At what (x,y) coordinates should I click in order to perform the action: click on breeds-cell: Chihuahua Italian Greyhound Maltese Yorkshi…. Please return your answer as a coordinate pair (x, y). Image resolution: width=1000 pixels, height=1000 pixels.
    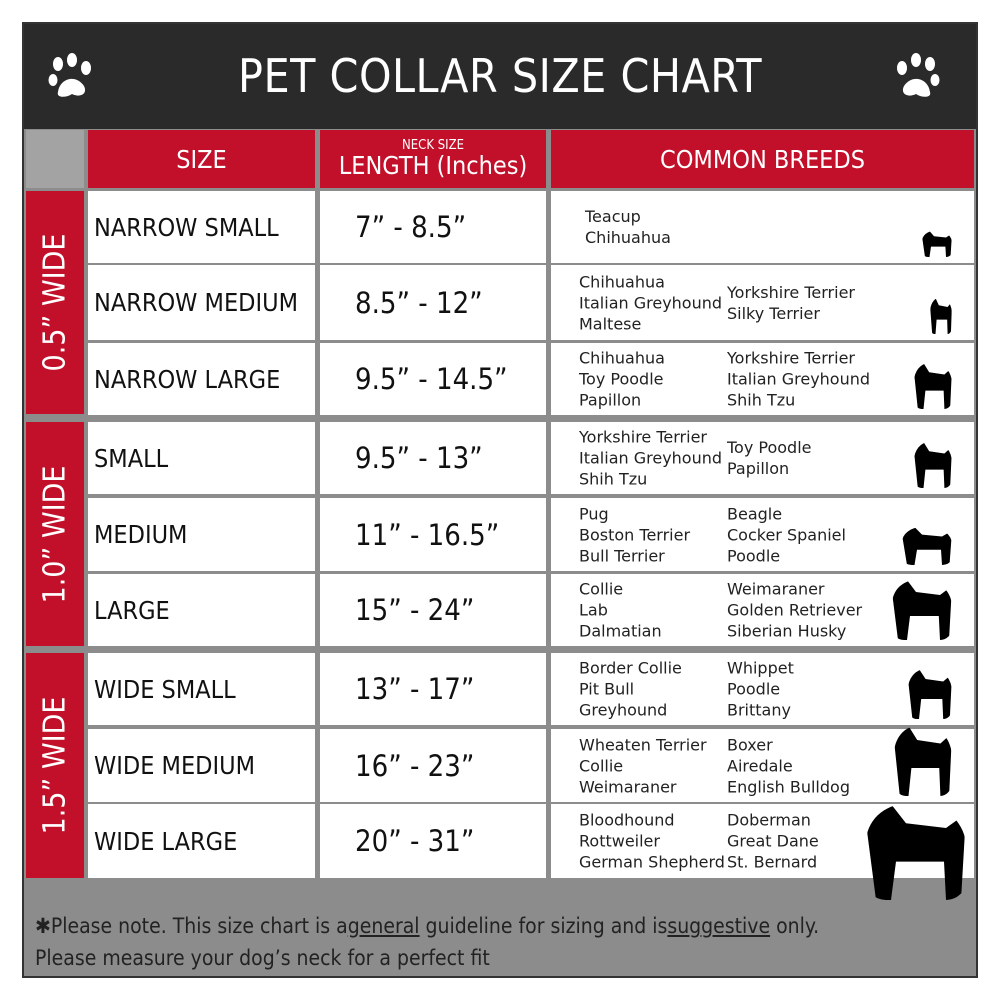
    Looking at the image, I should click on (762, 302).